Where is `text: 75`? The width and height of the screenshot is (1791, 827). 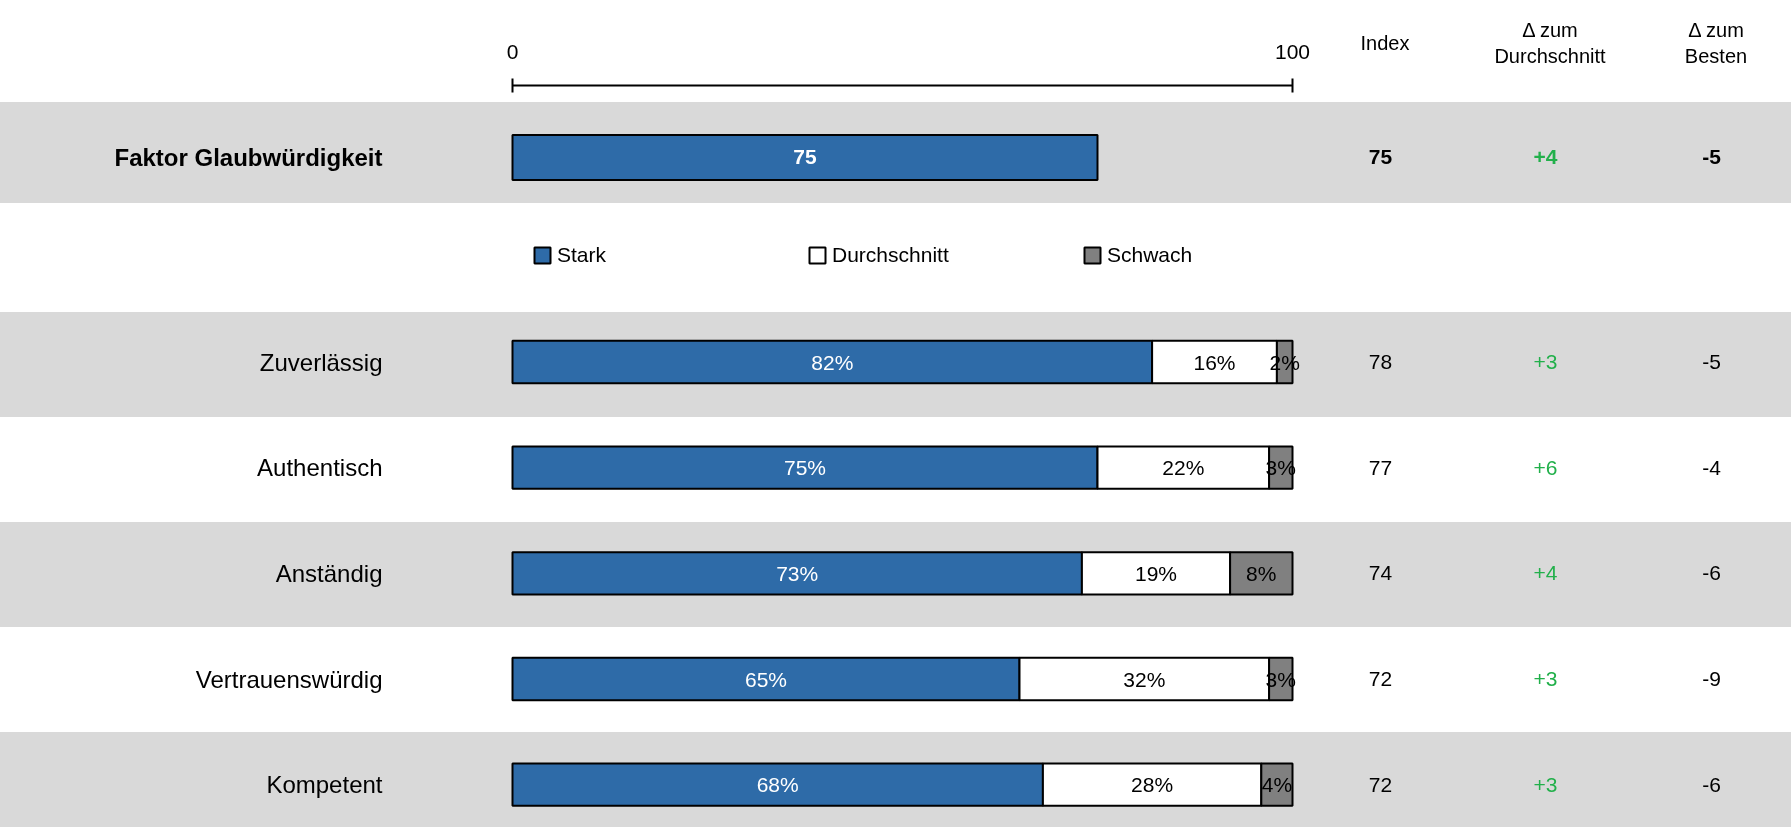 text: 75 is located at coordinates (1380, 157).